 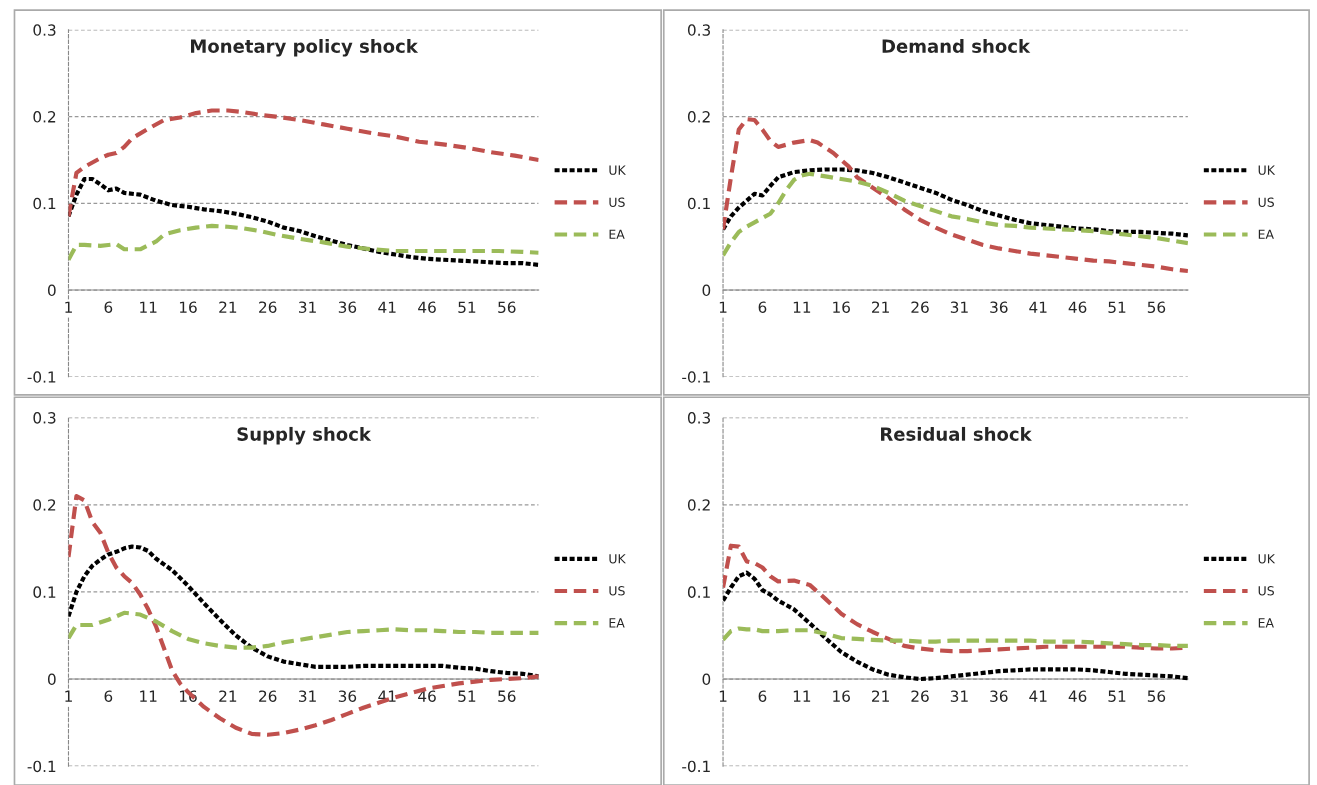 What do you see at coordinates (956, 46) in the screenshot?
I see `chart-title: Demand shock` at bounding box center [956, 46].